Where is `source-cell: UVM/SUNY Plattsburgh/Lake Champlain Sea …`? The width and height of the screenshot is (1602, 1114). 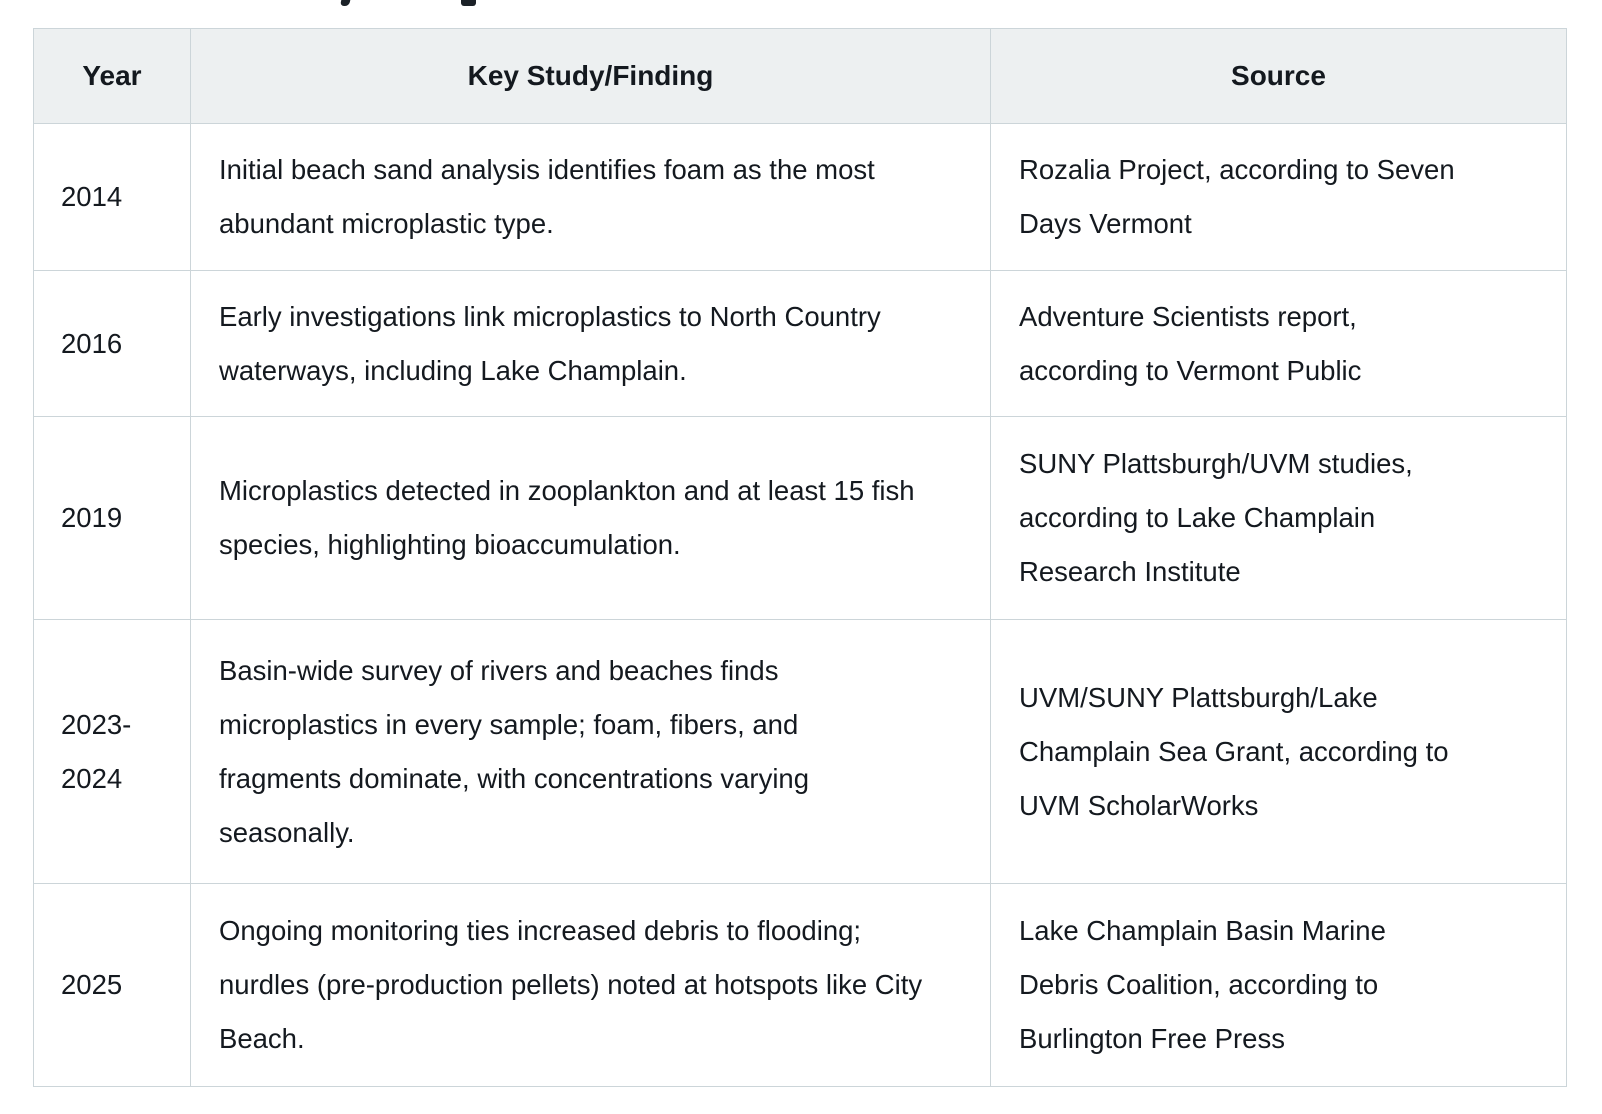 source-cell: UVM/SUNY Plattsburgh/Lake Champlain Sea … is located at coordinates (1278, 751).